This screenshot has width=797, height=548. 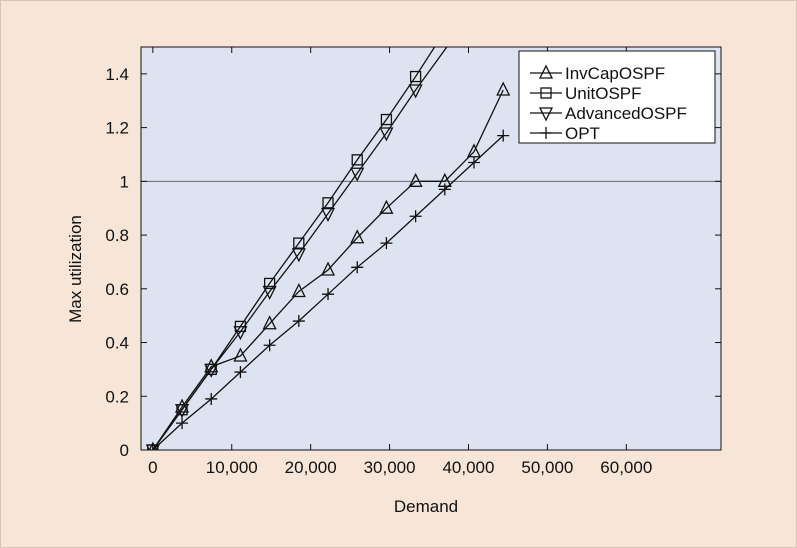 I want to click on y-tick-label: 0.8, so click(x=117, y=235).